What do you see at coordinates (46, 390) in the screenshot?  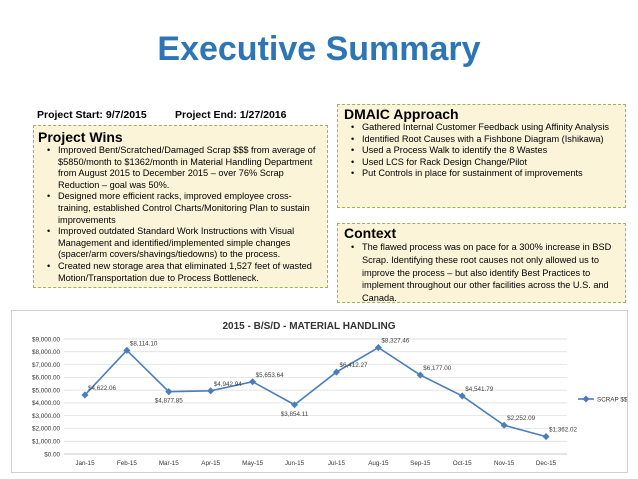 I see `y-tick-label: $5,000.00` at bounding box center [46, 390].